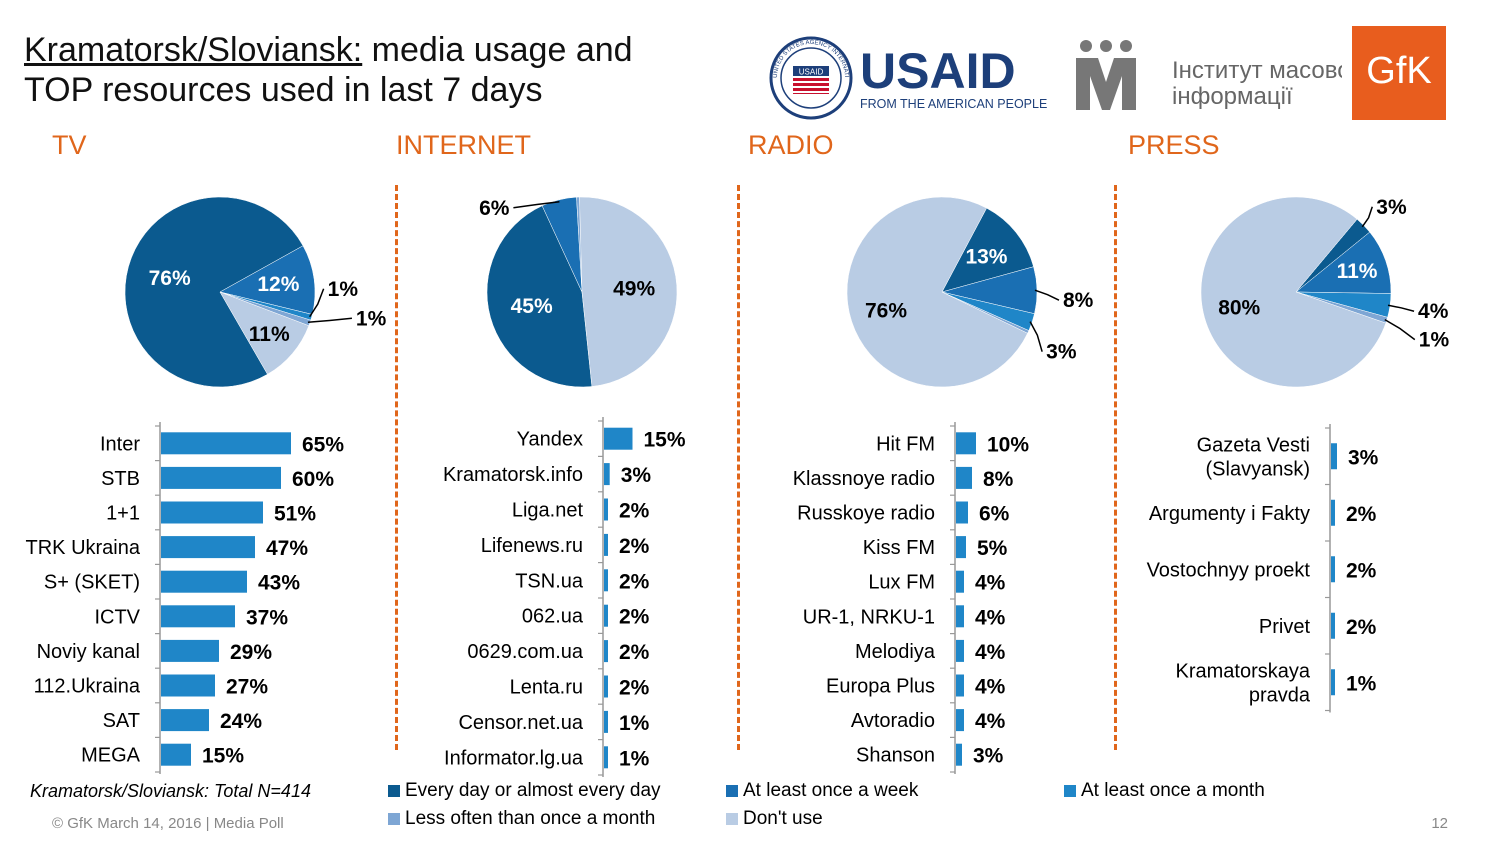 The image size is (1500, 844). Describe the element at coordinates (986, 256) in the screenshot. I see `pie-value-label: 13%` at that location.